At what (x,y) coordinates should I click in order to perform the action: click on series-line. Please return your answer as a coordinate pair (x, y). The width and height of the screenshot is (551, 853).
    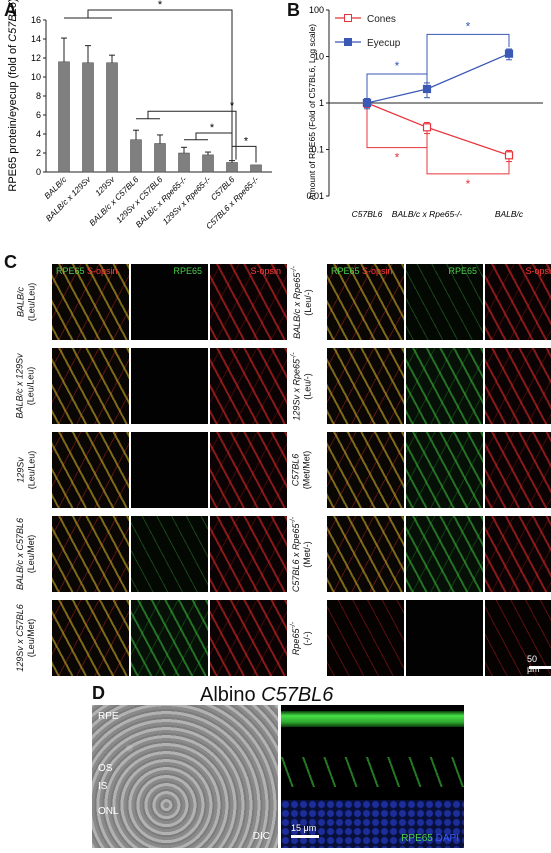
    Looking at the image, I should click on (438, 78).